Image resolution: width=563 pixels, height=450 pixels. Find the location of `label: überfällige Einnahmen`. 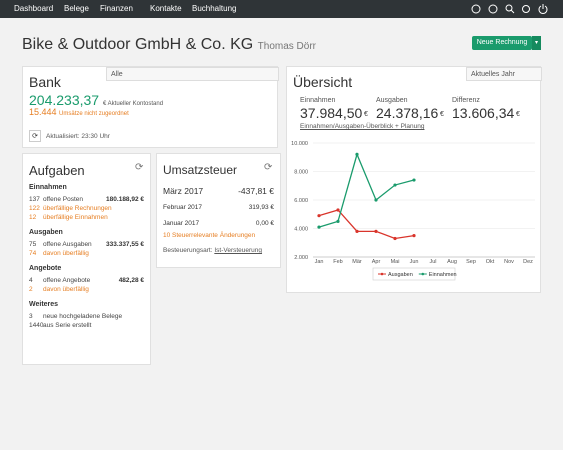

label: überfällige Einnahmen is located at coordinates (75, 217).